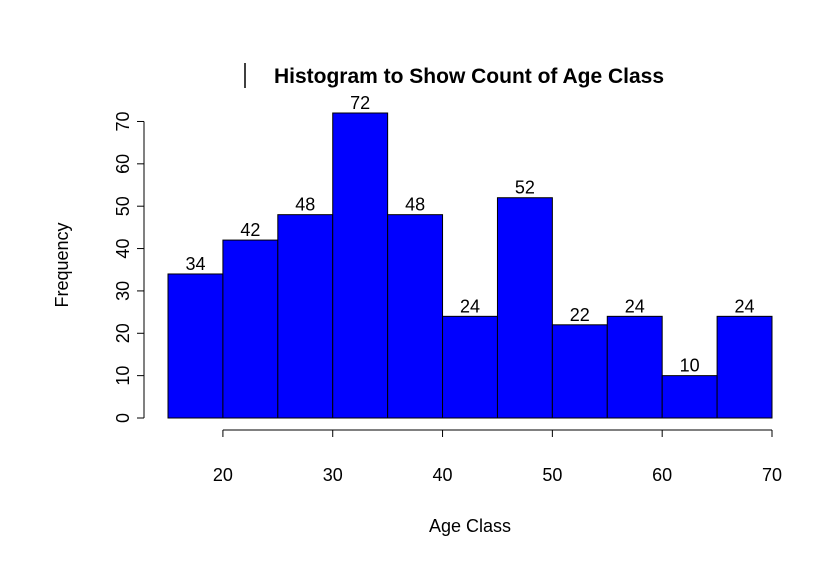  Describe the element at coordinates (129, 267) in the screenshot. I see `y-axis: 0 10 20 30 40 50 60 70` at that location.